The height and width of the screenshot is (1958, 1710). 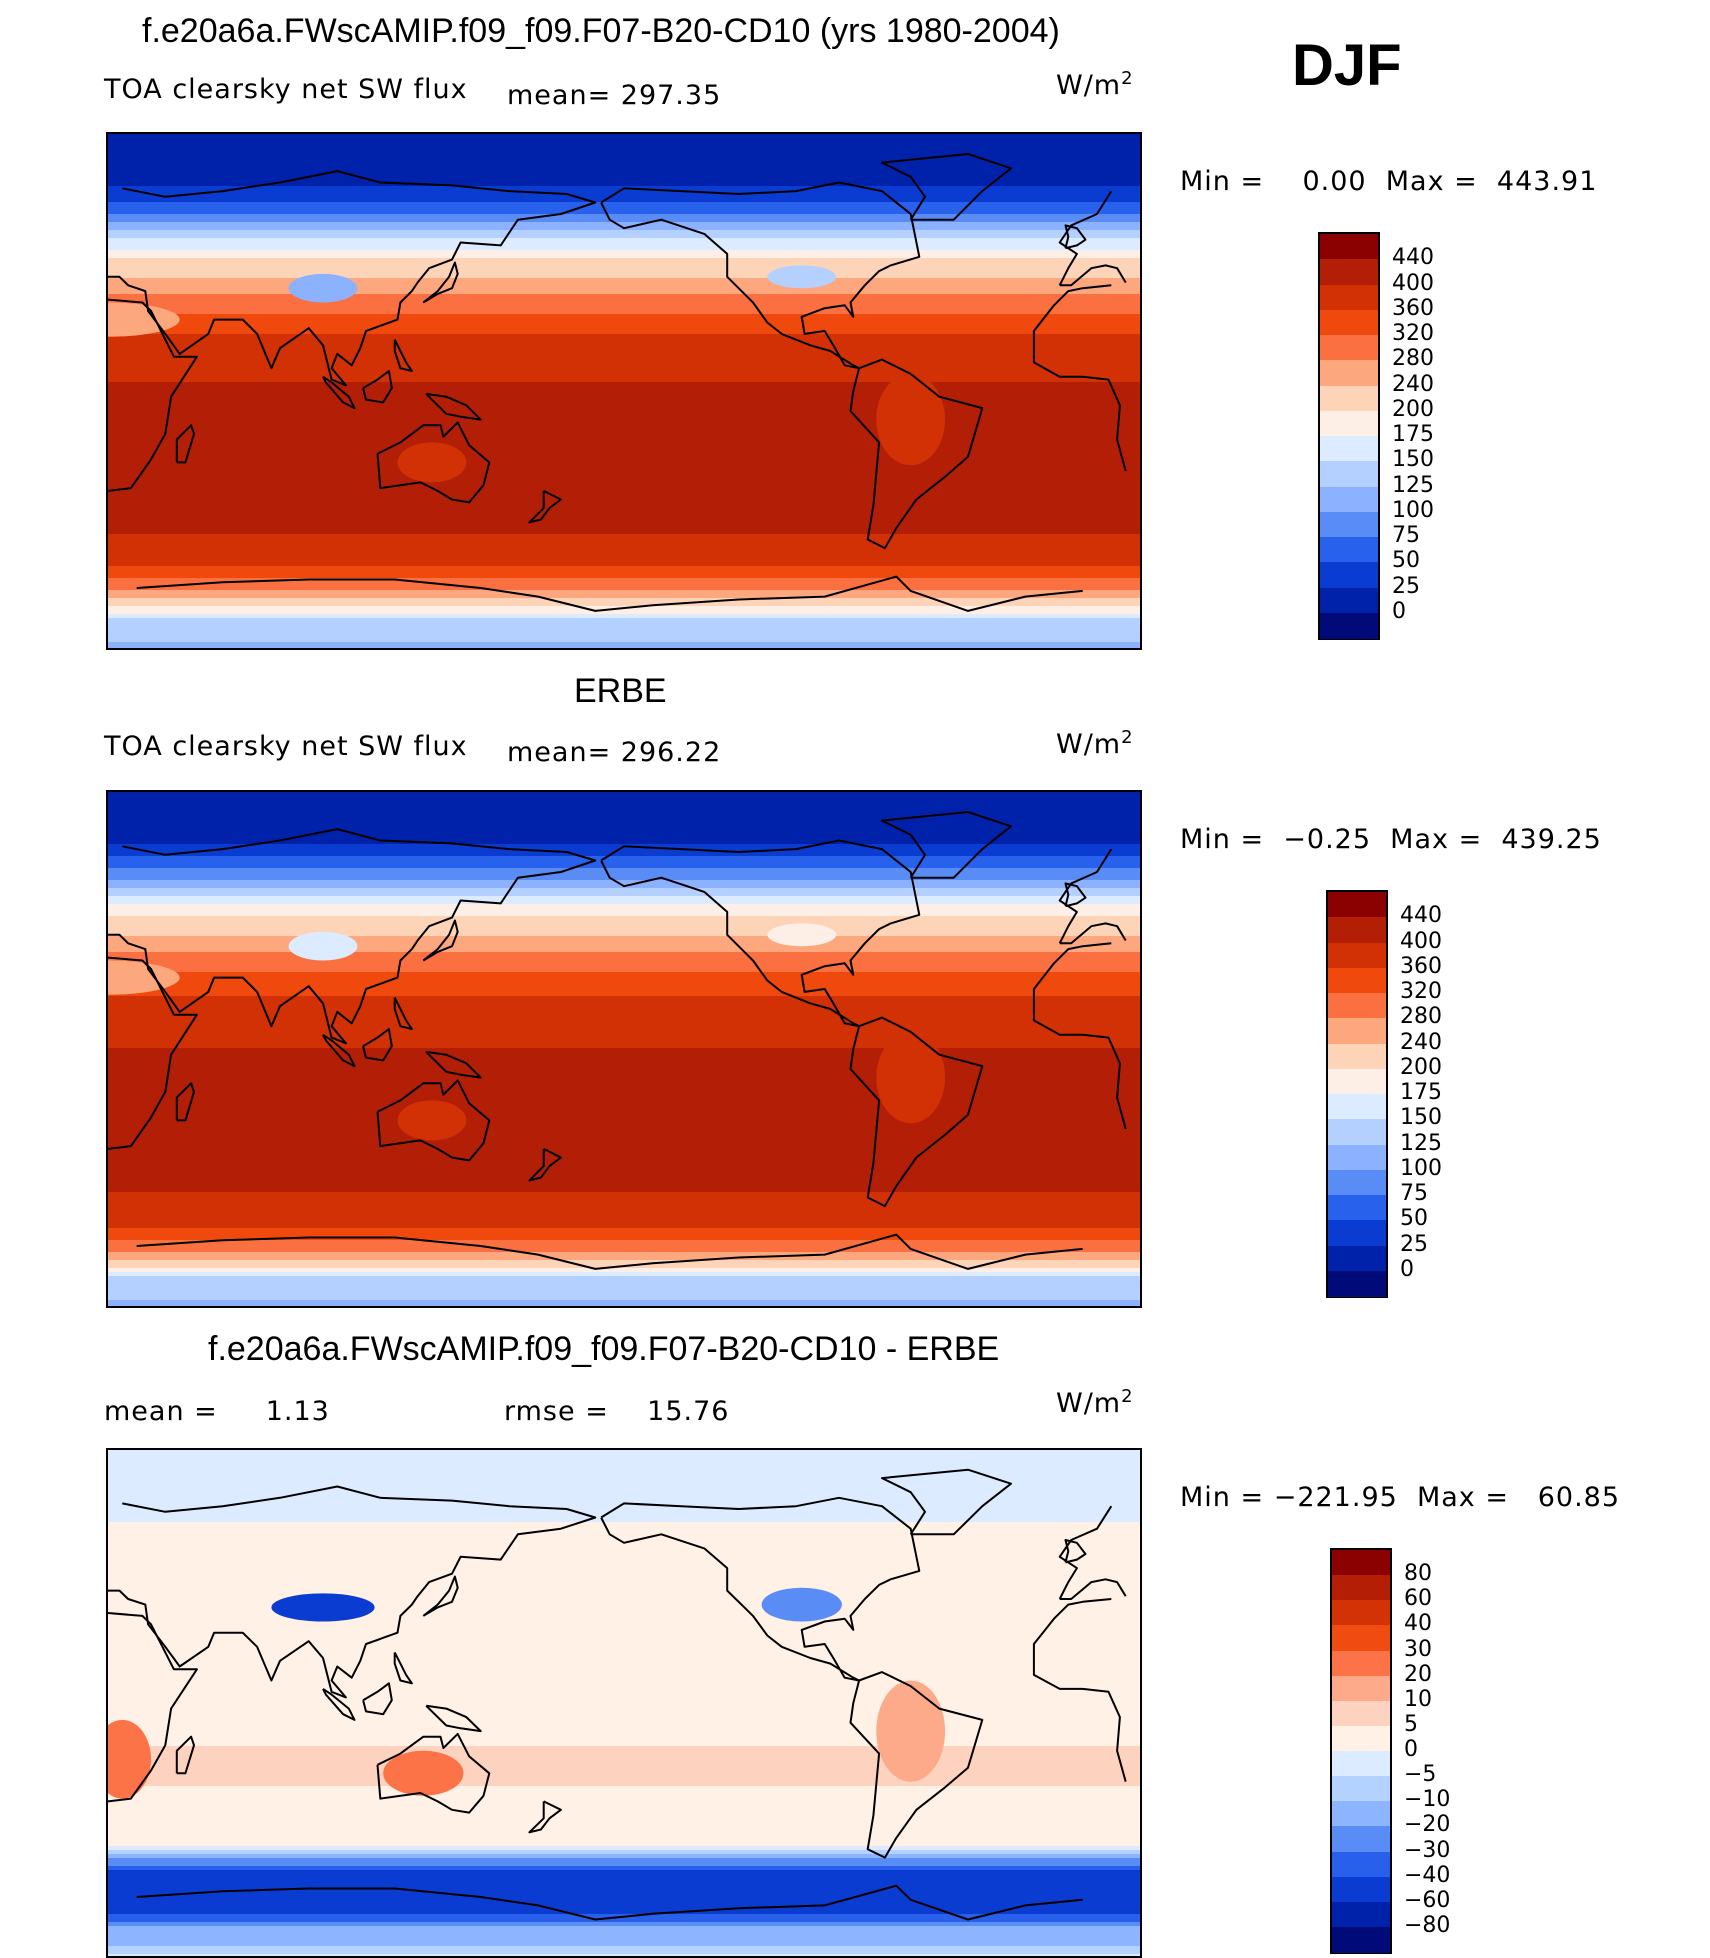 I want to click on colorbar-tick-label: −20, so click(x=1427, y=1825).